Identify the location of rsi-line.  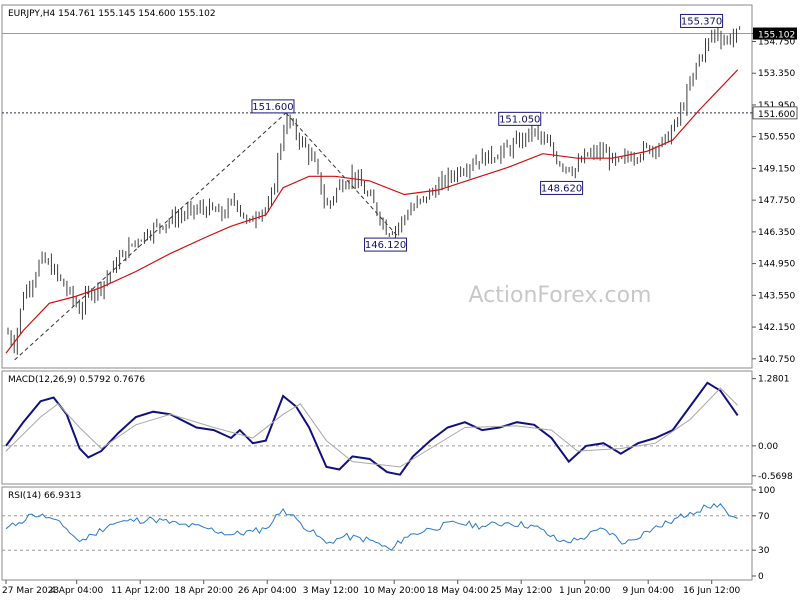
(371, 527).